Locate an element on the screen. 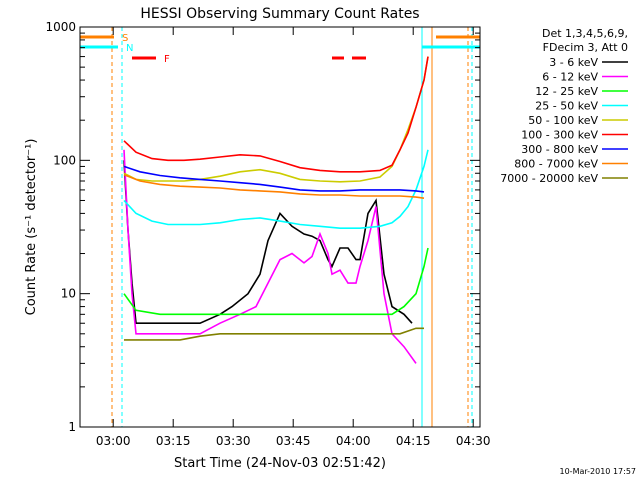  legend-header-line-1: Det 1,3,4,5,6,9, is located at coordinates (585, 33).